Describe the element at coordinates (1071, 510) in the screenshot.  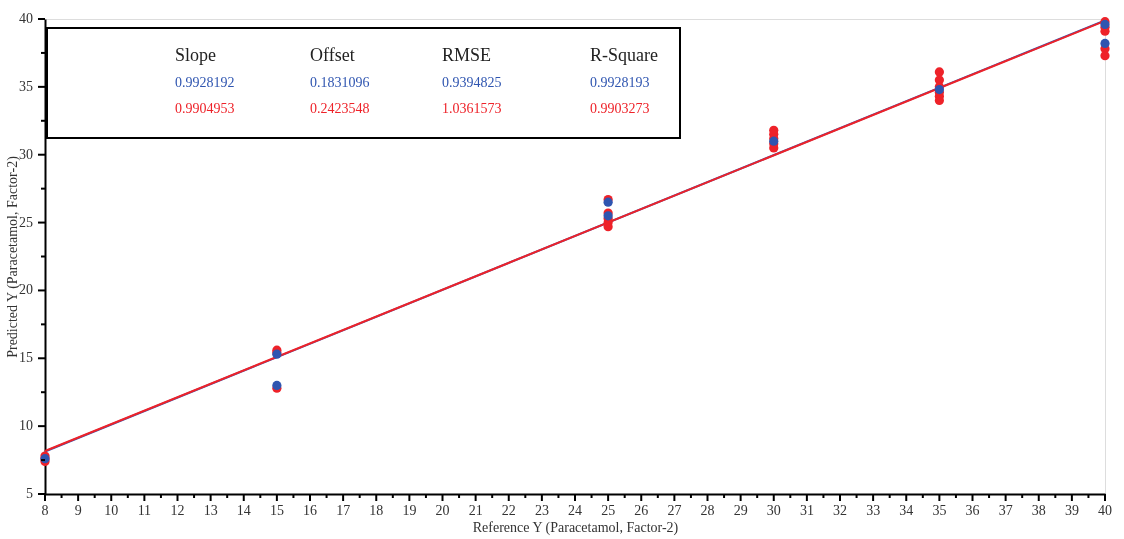
I see `x-tick-label: 39` at that location.